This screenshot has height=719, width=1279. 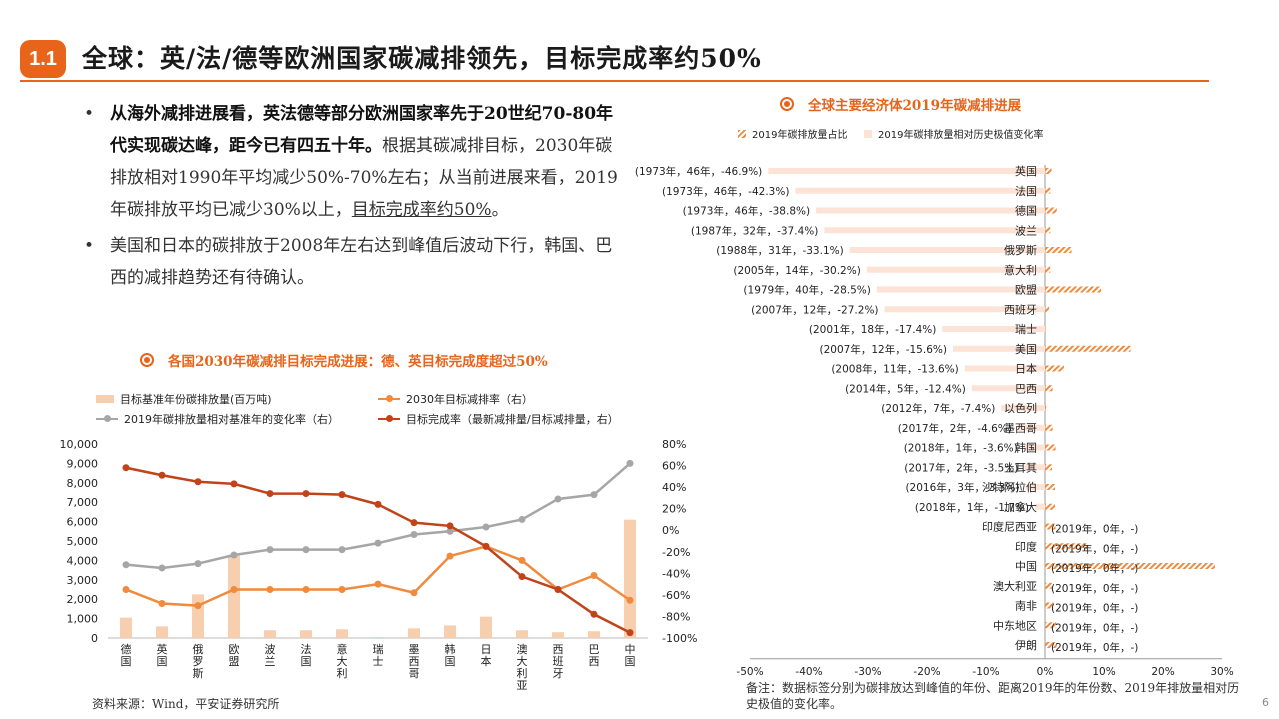 I want to click on y-right-tick-label: 40%, so click(x=674, y=487).